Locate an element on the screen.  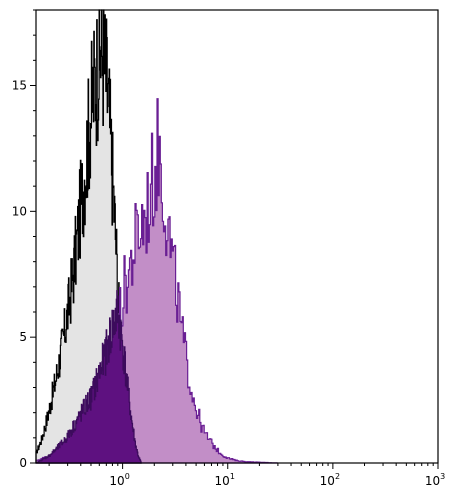
y-tick-label: 5 is located at coordinates (23, 337).